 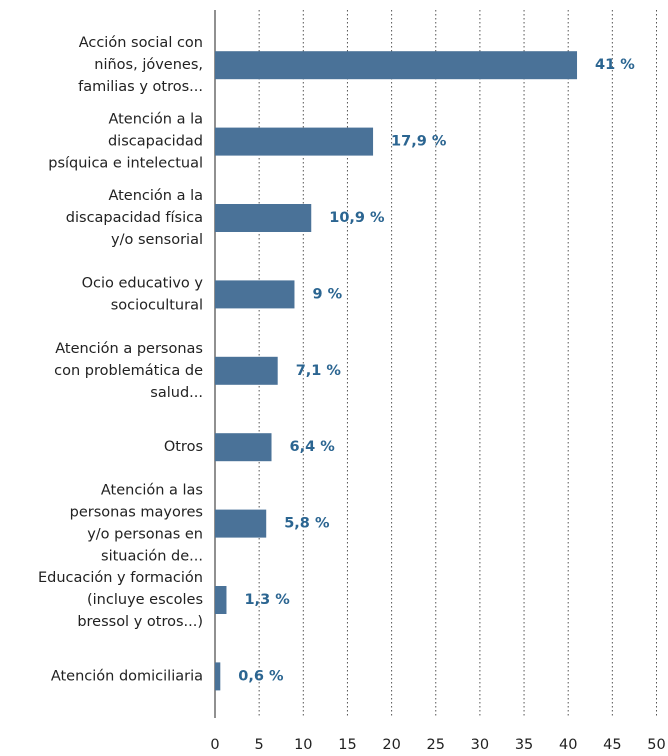 What do you see at coordinates (267, 600) in the screenshot?
I see `value-label: 1,3 %` at bounding box center [267, 600].